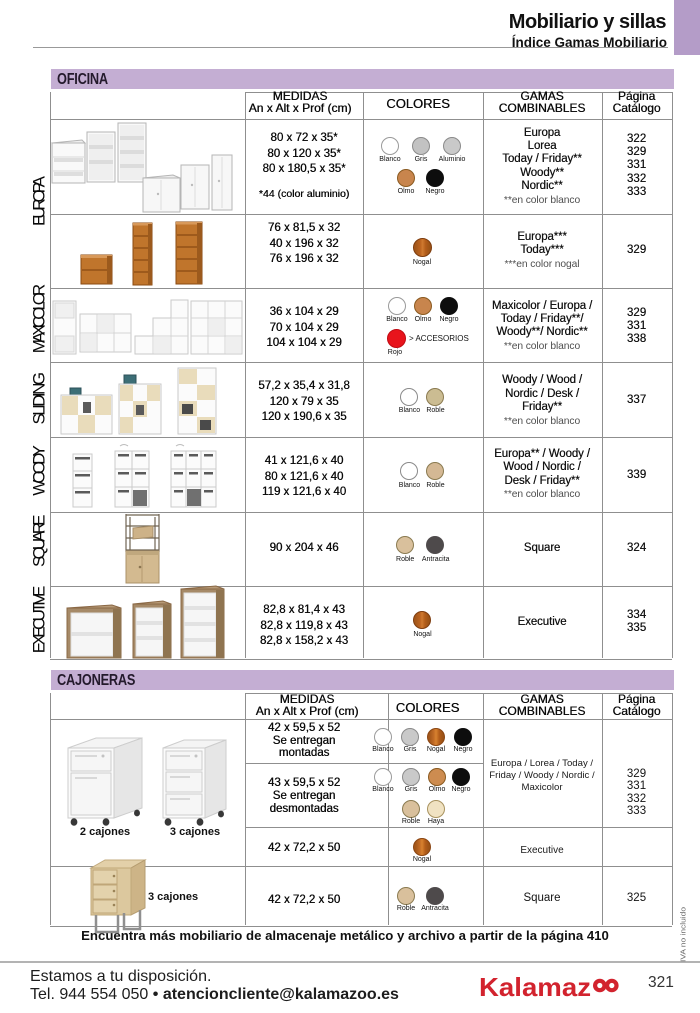 The height and width of the screenshot is (1013, 700). What do you see at coordinates (535, 987) in the screenshot?
I see `svg-text: Kalamaz` at bounding box center [535, 987].